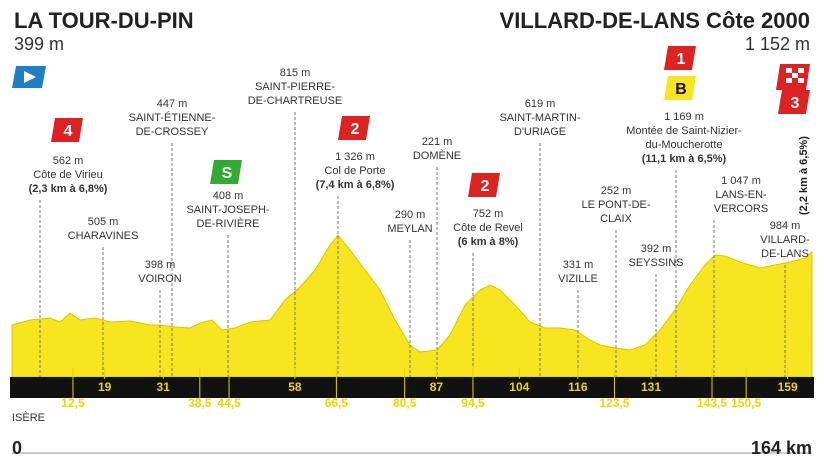 The width and height of the screenshot is (824, 473). I want to click on label-line: DE-LANS, so click(785, 254).